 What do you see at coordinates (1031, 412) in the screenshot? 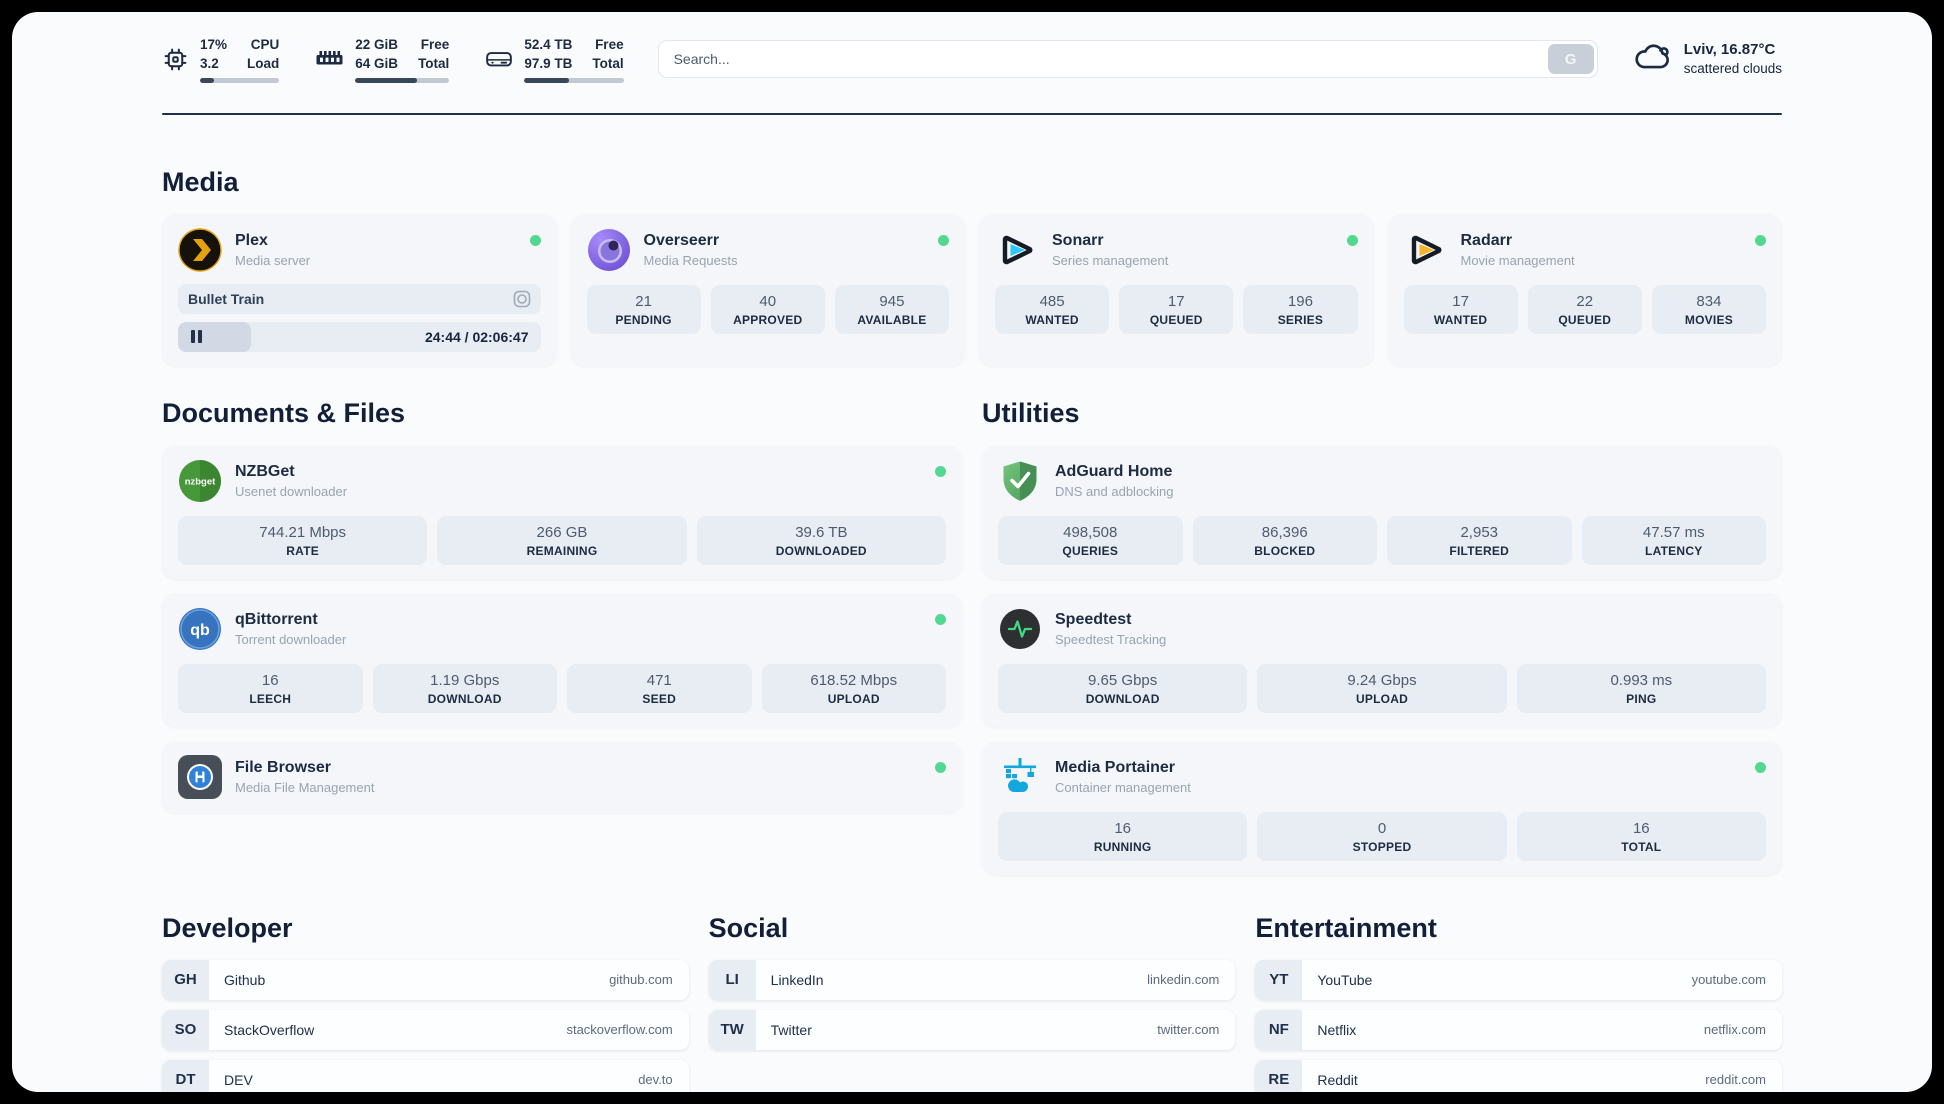
I see `section-title-utilities: Utilities` at bounding box center [1031, 412].